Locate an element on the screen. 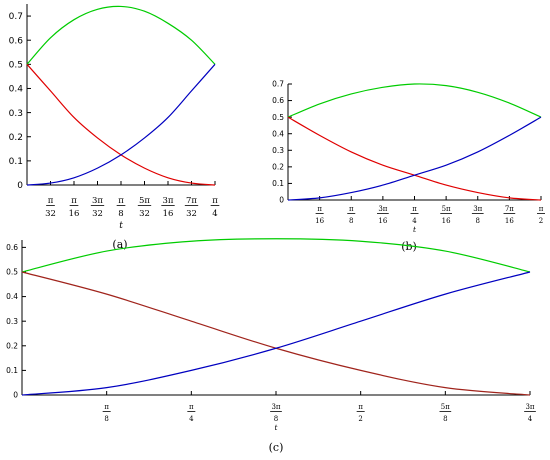  panel-caption: (b) is located at coordinates (409, 246).